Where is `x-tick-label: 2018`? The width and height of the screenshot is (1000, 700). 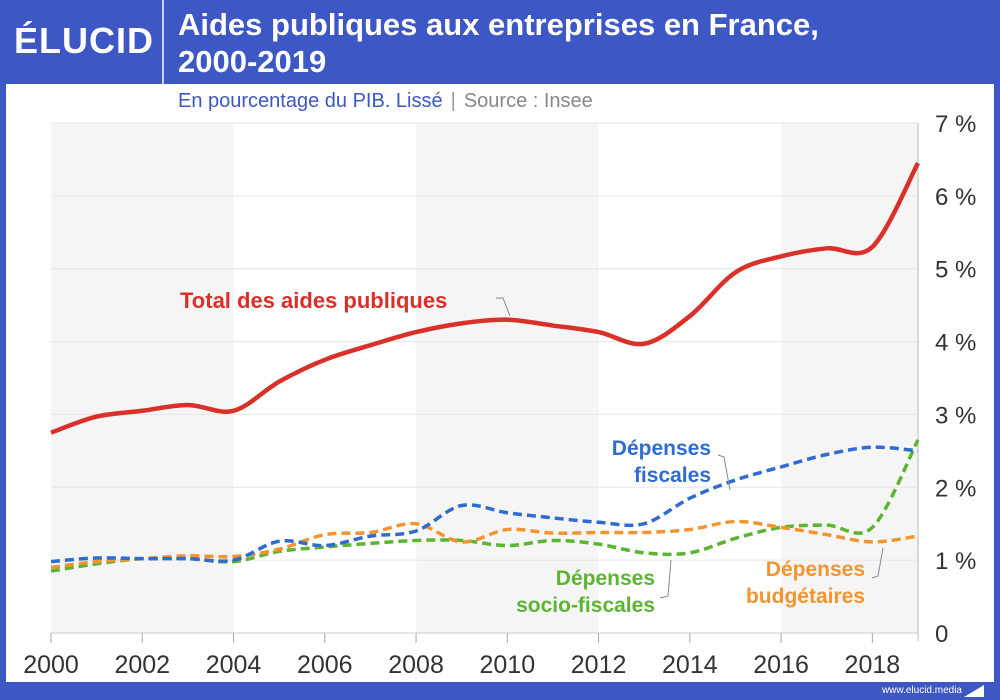
x-tick-label: 2018 is located at coordinates (873, 665).